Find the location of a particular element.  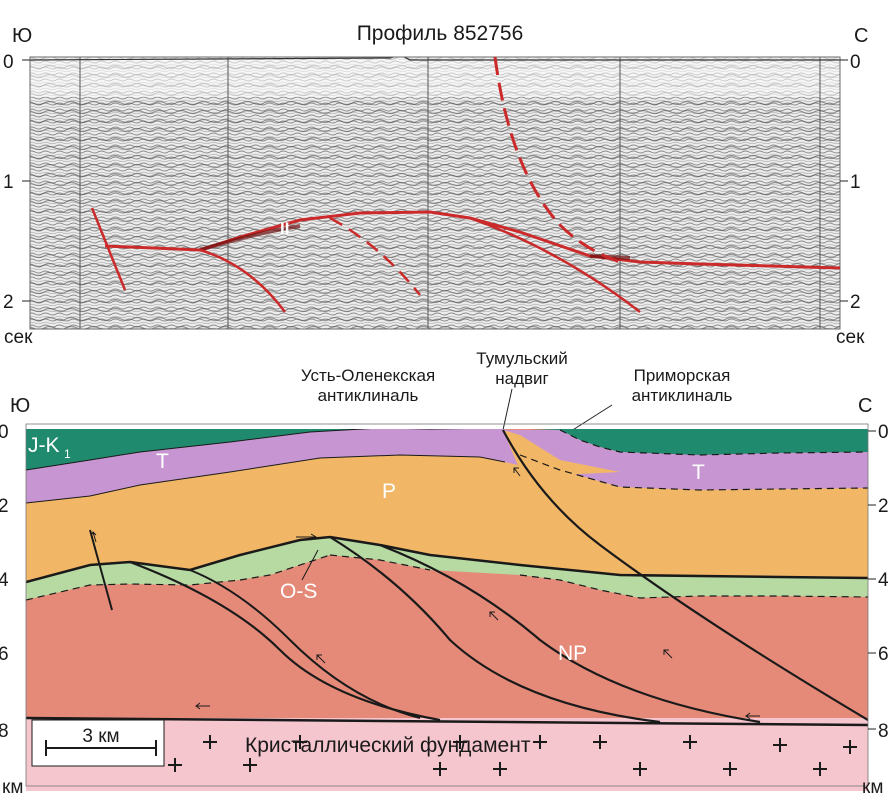

seismic-tick-right-2: 2 is located at coordinates (855, 302).